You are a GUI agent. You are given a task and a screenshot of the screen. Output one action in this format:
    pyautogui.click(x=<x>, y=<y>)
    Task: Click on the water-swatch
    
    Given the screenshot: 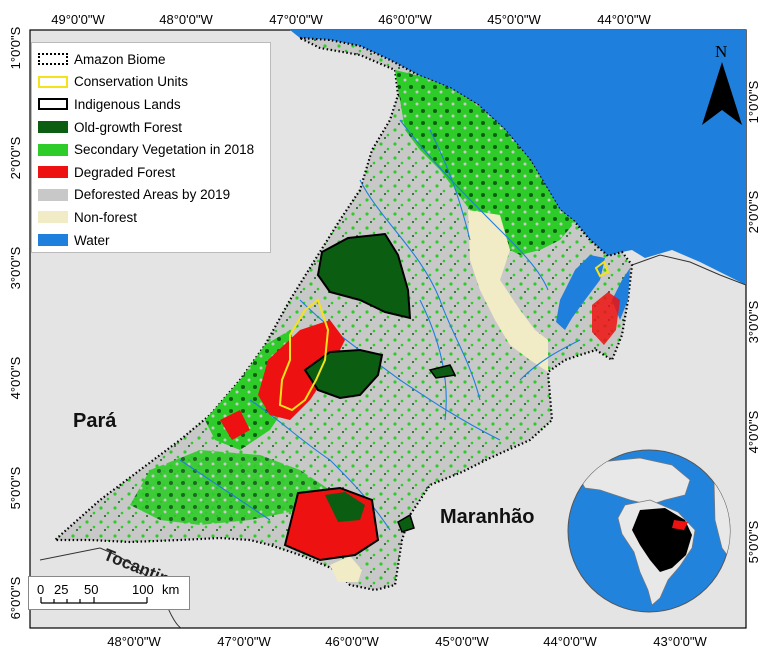 What is the action you would take?
    pyautogui.click(x=53, y=240)
    